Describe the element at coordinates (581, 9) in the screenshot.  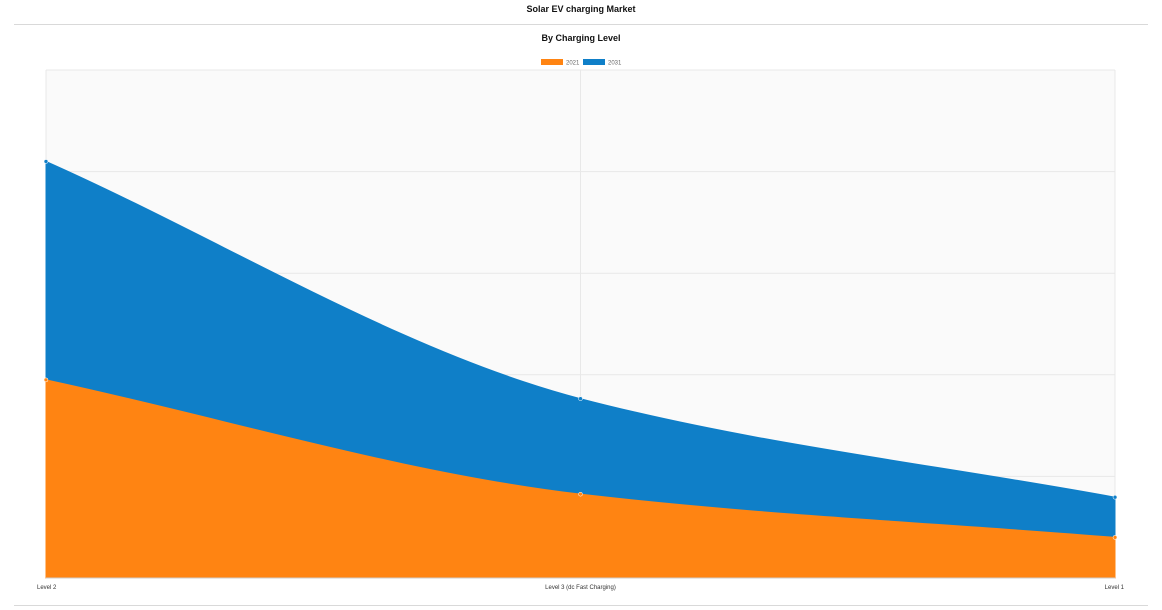
I see `page-title: Solar EV charging Market` at that location.